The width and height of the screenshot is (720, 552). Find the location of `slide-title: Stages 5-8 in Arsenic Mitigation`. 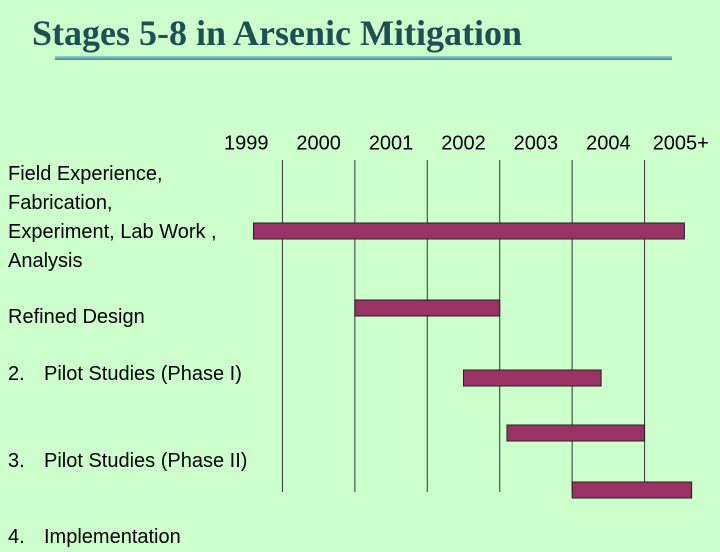

slide-title: Stages 5-8 in Arsenic Mitigation is located at coordinates (277, 33).